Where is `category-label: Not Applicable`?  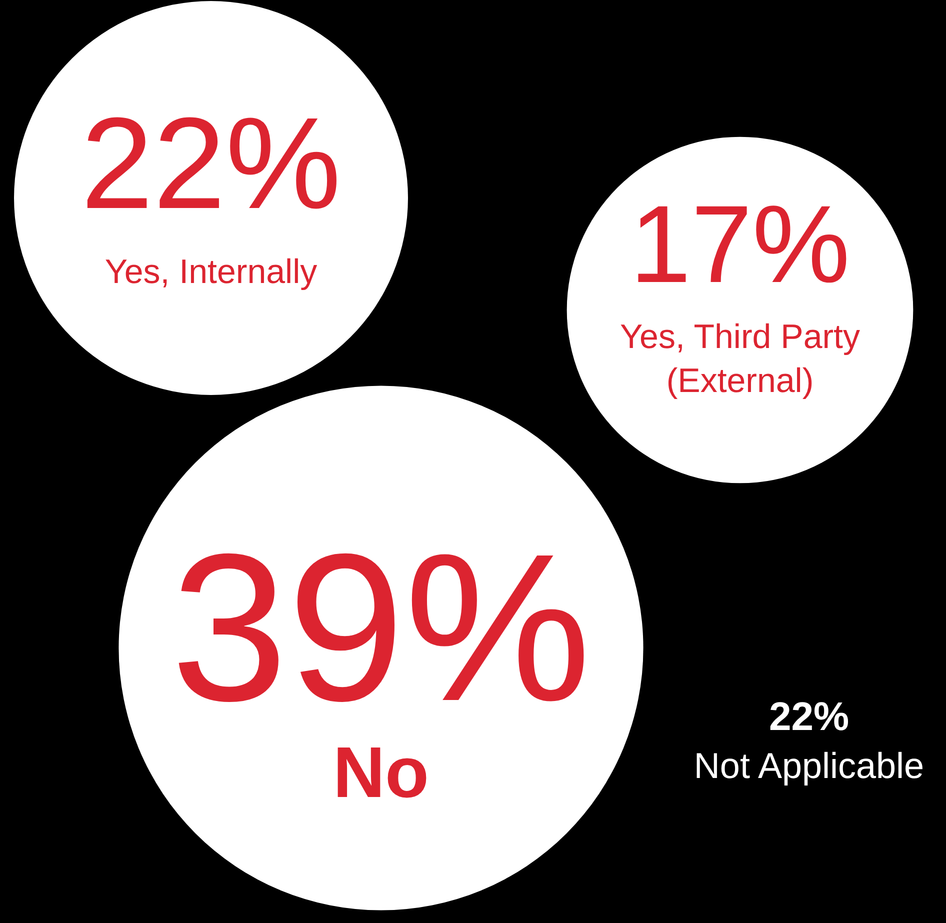 category-label: Not Applicable is located at coordinates (809, 765).